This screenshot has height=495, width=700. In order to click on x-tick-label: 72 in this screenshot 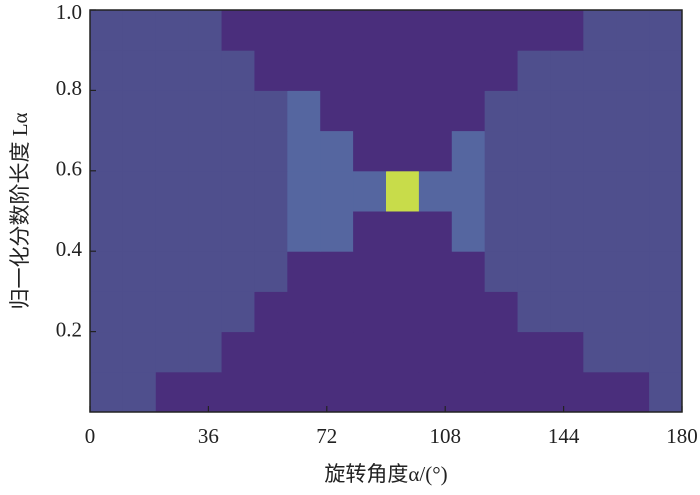, I will do `click(326, 436)`.